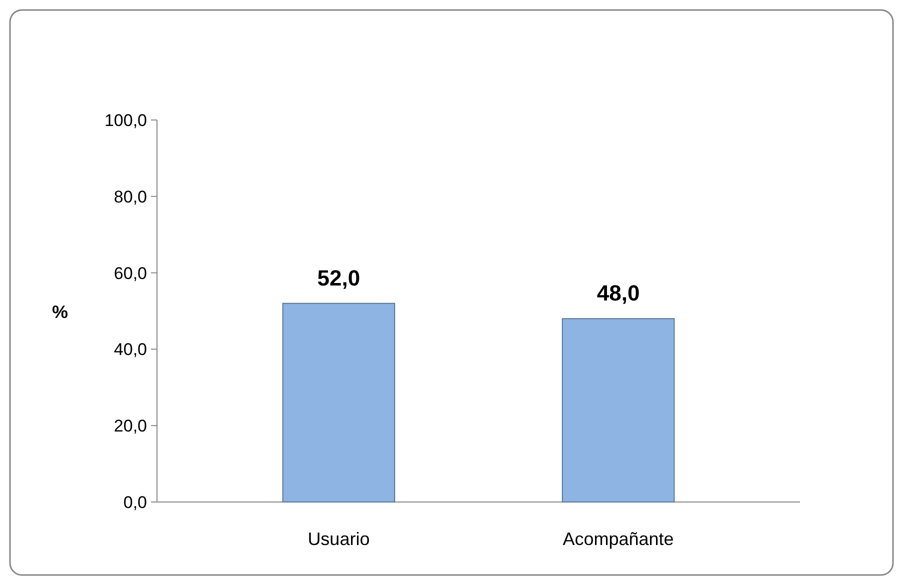 The height and width of the screenshot is (587, 904). What do you see at coordinates (125, 120) in the screenshot?
I see `y-tick-label: 100,0` at bounding box center [125, 120].